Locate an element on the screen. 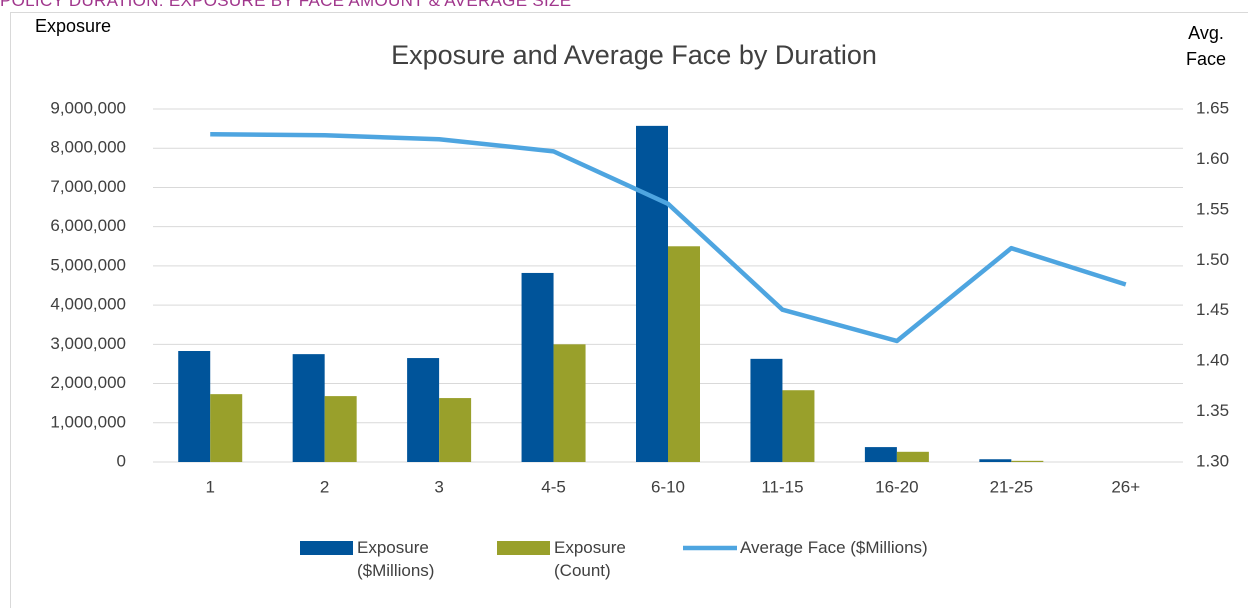 This screenshot has width=1248, height=608. x-tick-label: 1 is located at coordinates (209, 486).